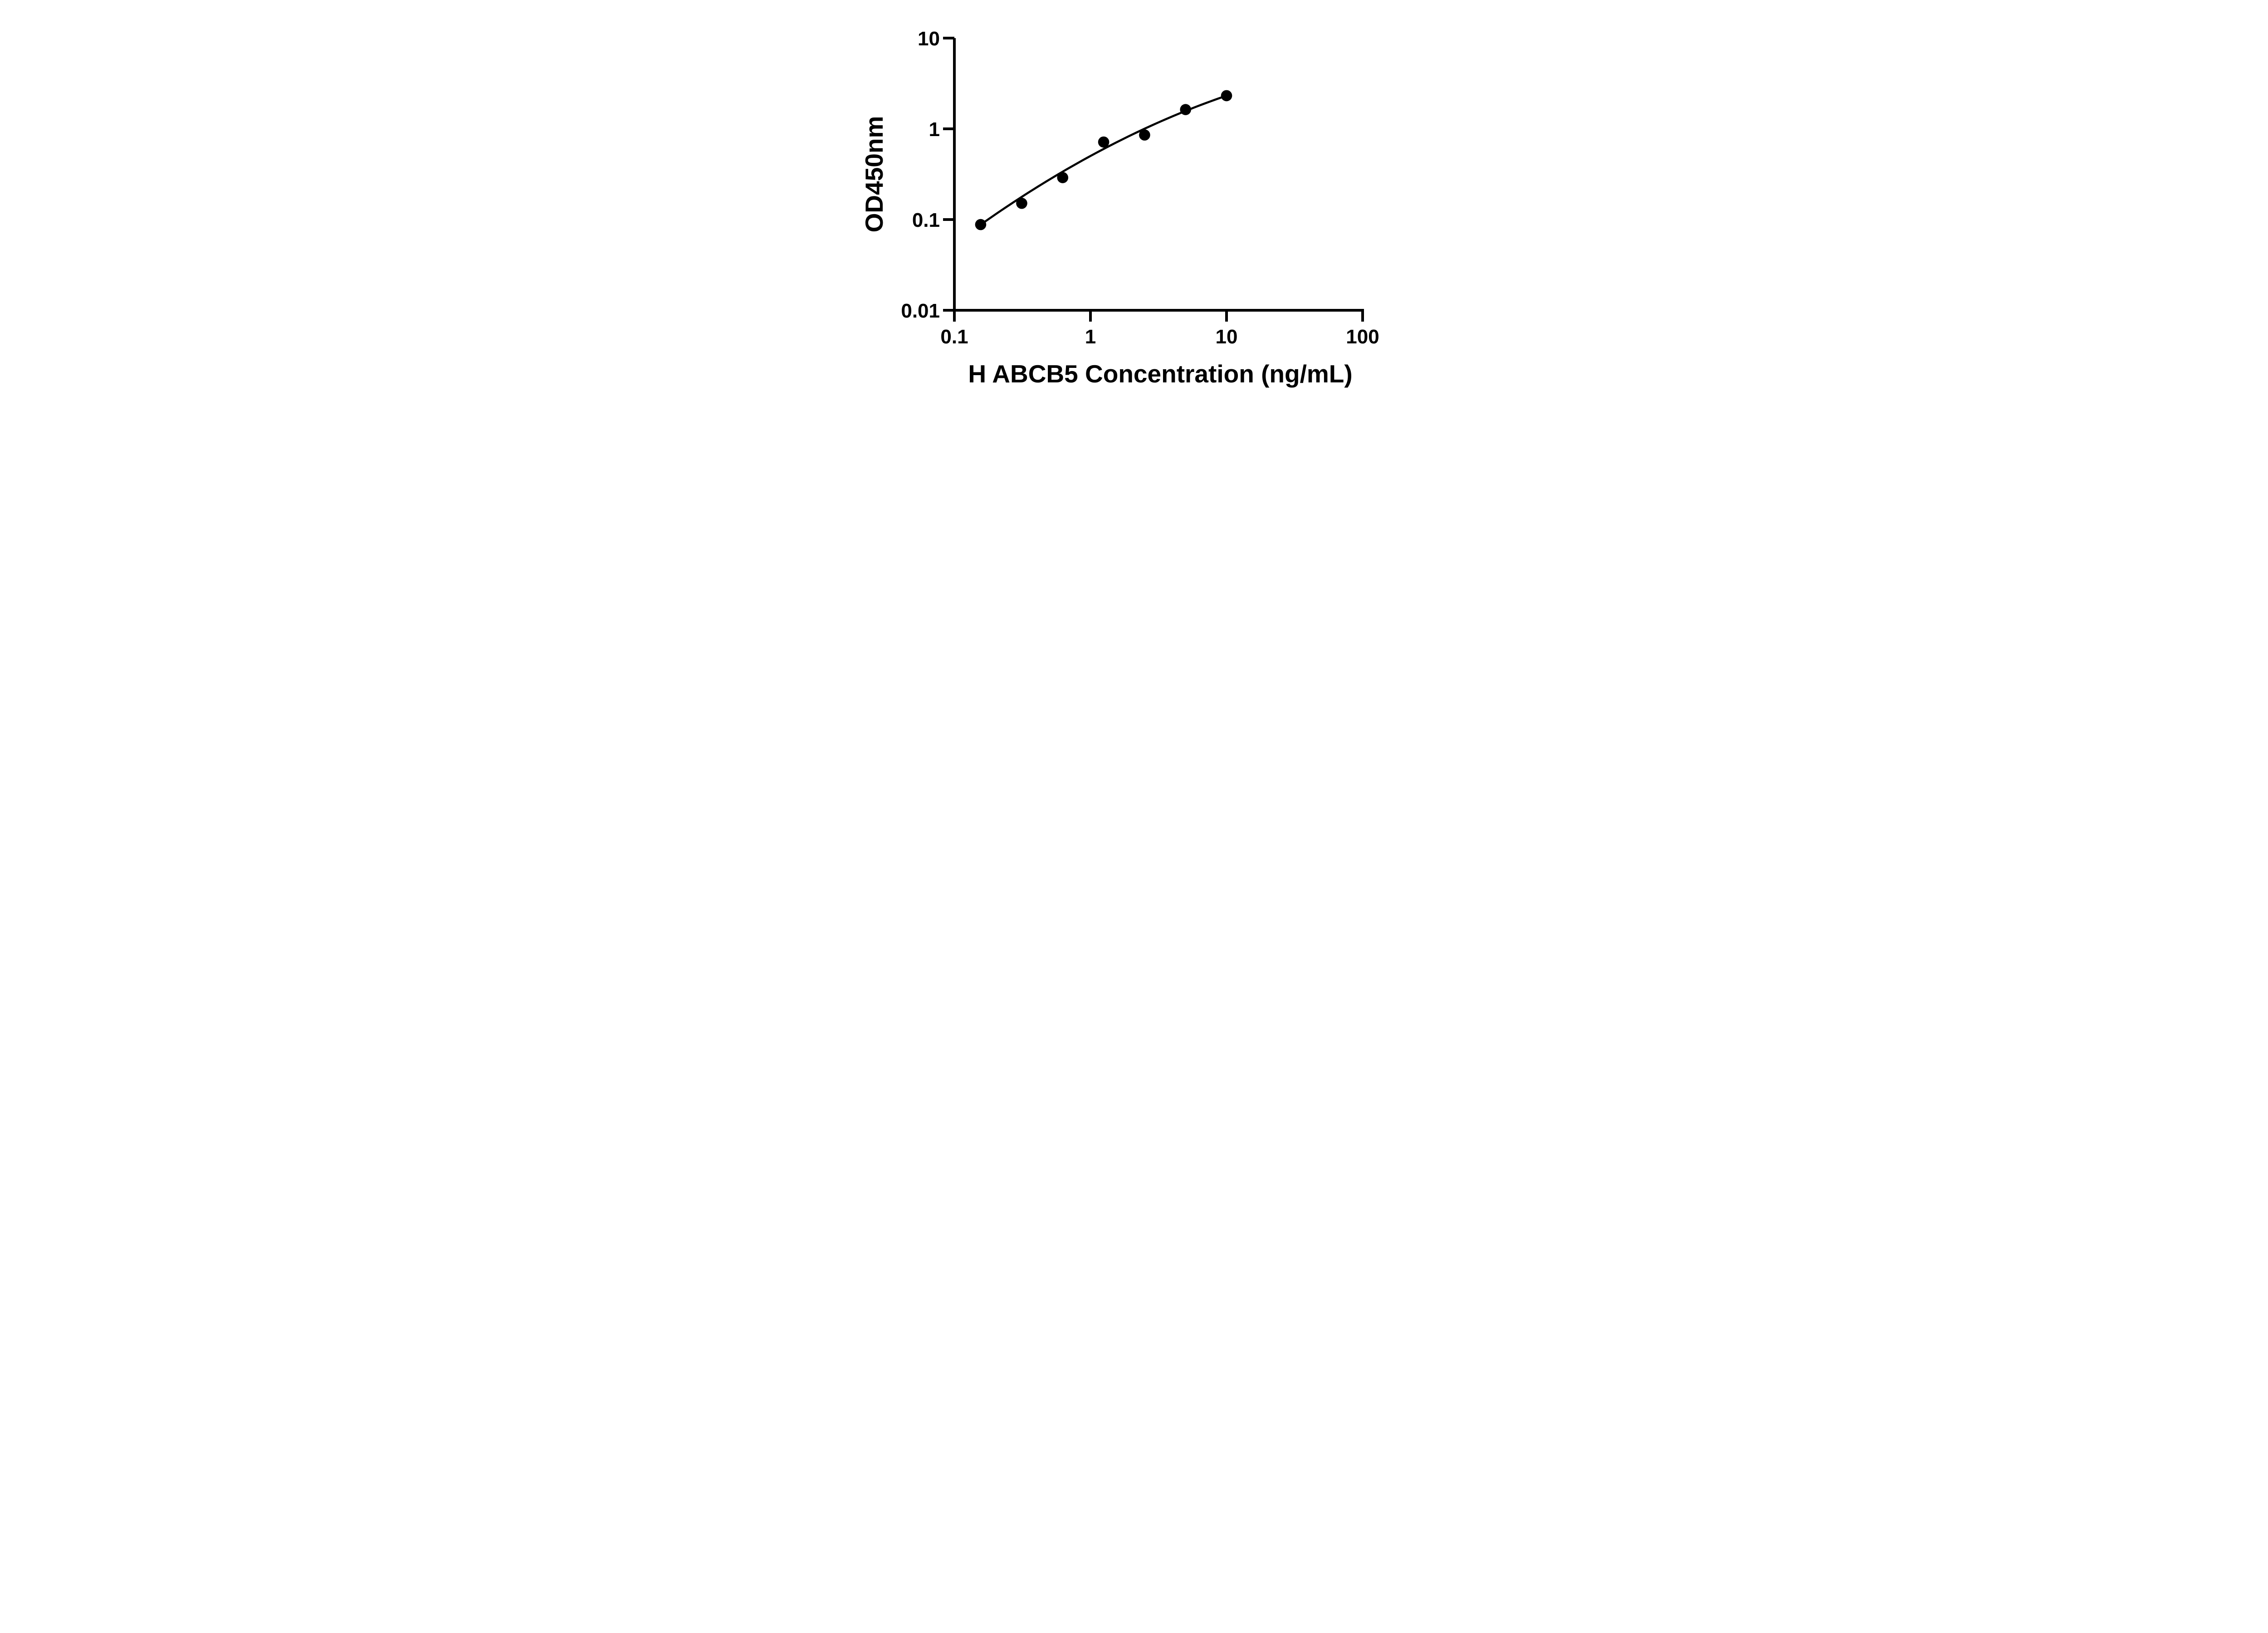 This screenshot has height=1633, width=2268. I want to click on x-tick-label: 0.1, so click(954, 337).